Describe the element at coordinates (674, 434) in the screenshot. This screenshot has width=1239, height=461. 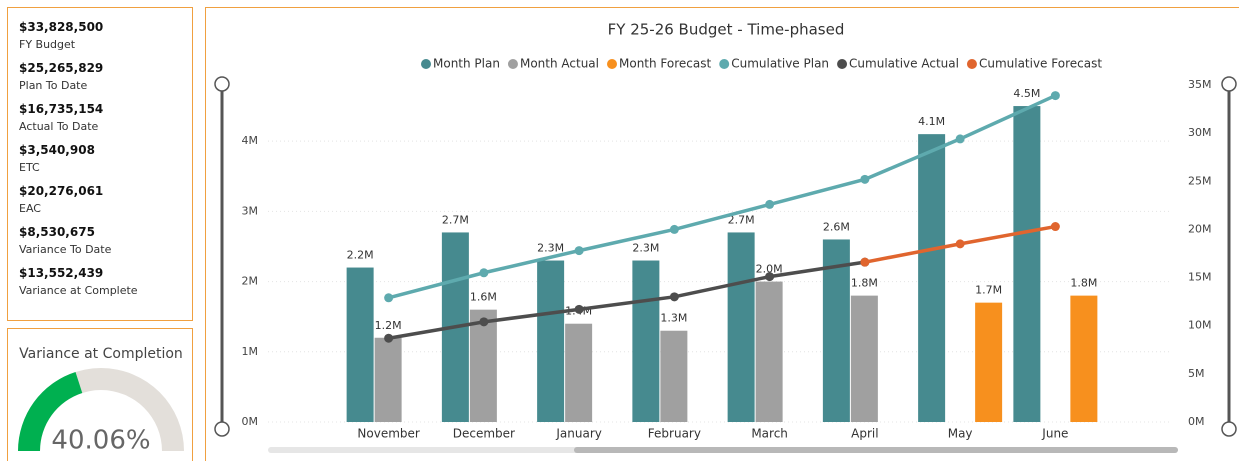
I see `x-tick-label: February` at that location.